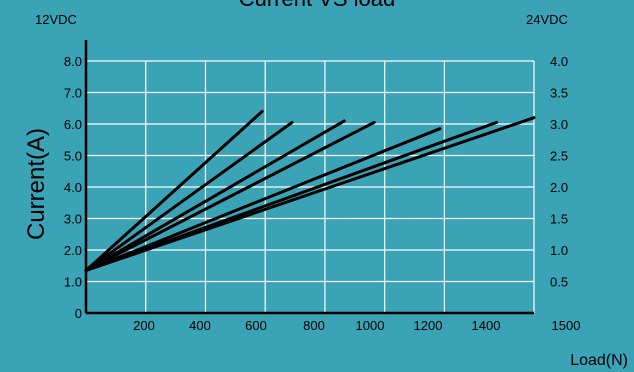  What do you see at coordinates (73, 250) in the screenshot?
I see `y-tick-label: 2.0` at bounding box center [73, 250].